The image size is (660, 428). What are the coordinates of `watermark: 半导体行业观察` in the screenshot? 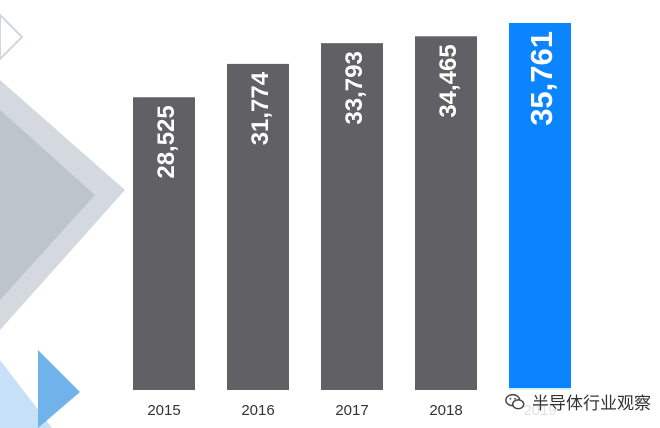 It's located at (579, 401).